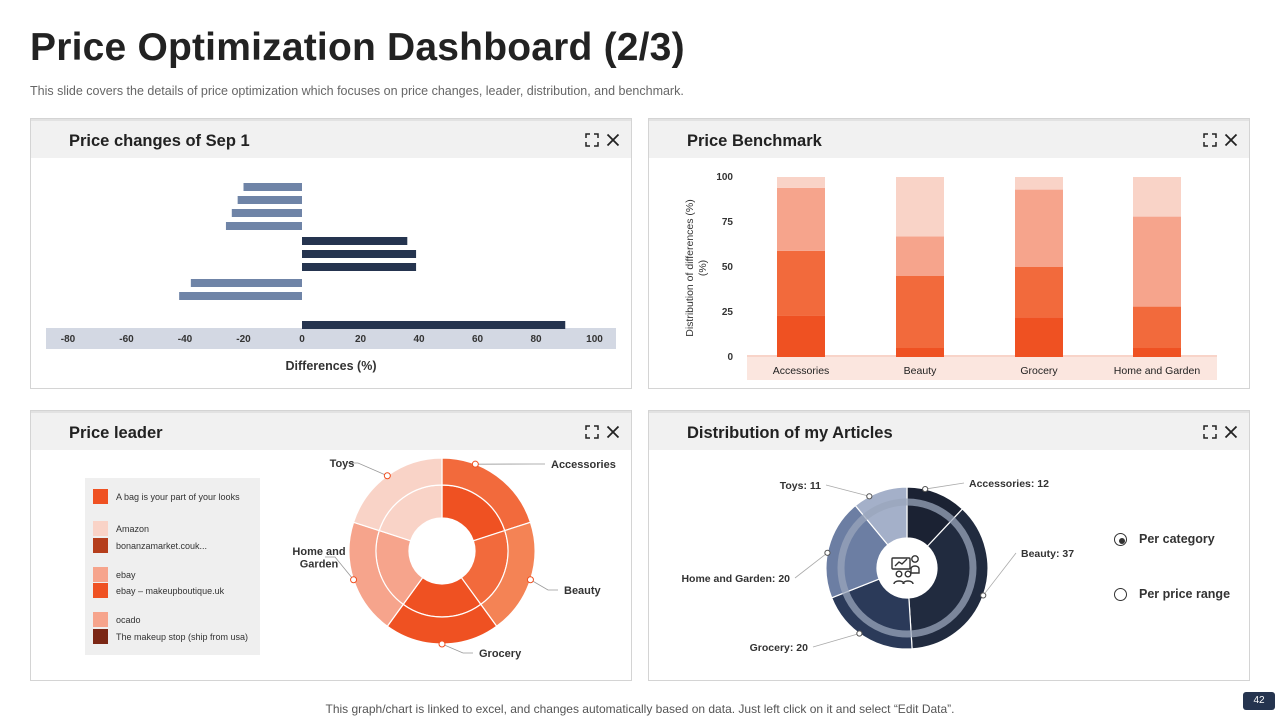 The image size is (1280, 720). Describe the element at coordinates (410, 513) in the screenshot. I see `inner-slice-toys` at that location.